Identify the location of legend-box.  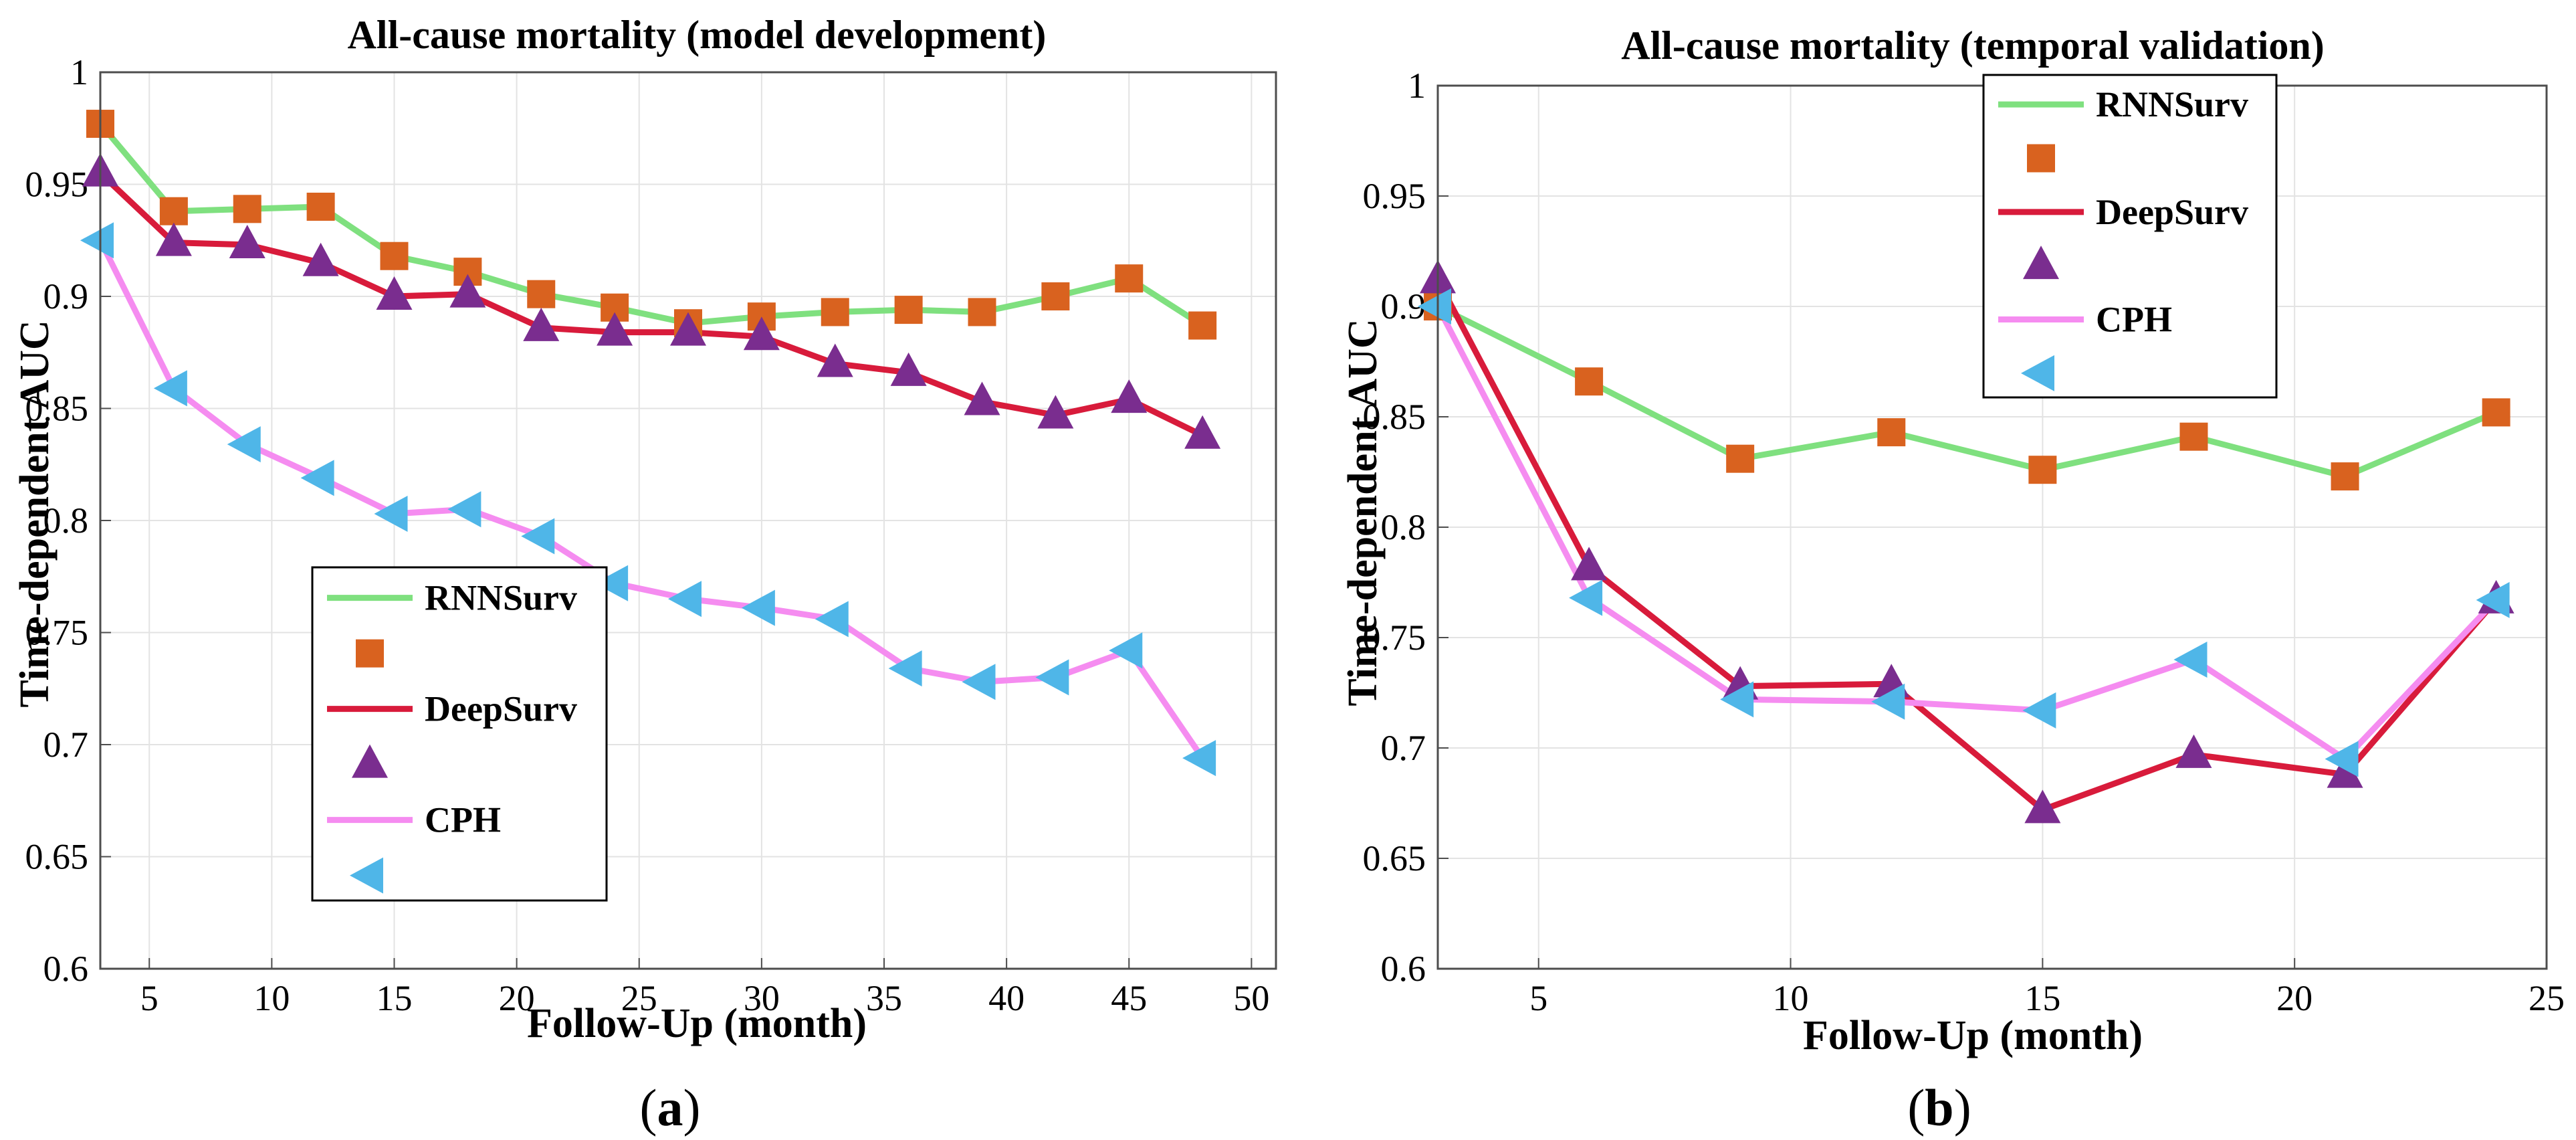
(459, 734).